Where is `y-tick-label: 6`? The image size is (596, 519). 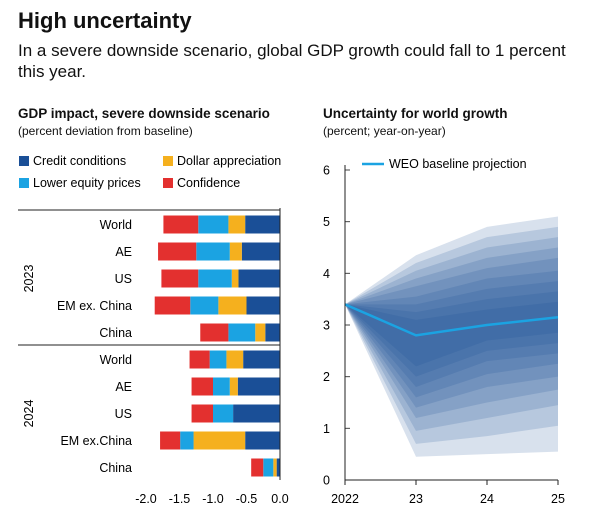
y-tick-label: 6 is located at coordinates (326, 171).